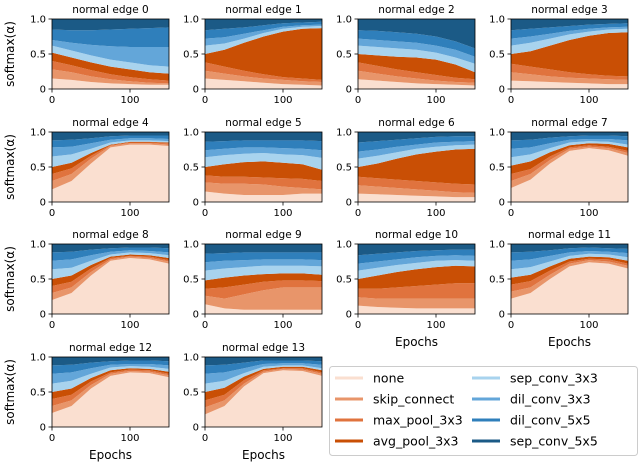 The height and width of the screenshot is (469, 640). I want to click on subplot-1: normal edge 1 0 100 0 0.5 1.0, so click(253, 55).